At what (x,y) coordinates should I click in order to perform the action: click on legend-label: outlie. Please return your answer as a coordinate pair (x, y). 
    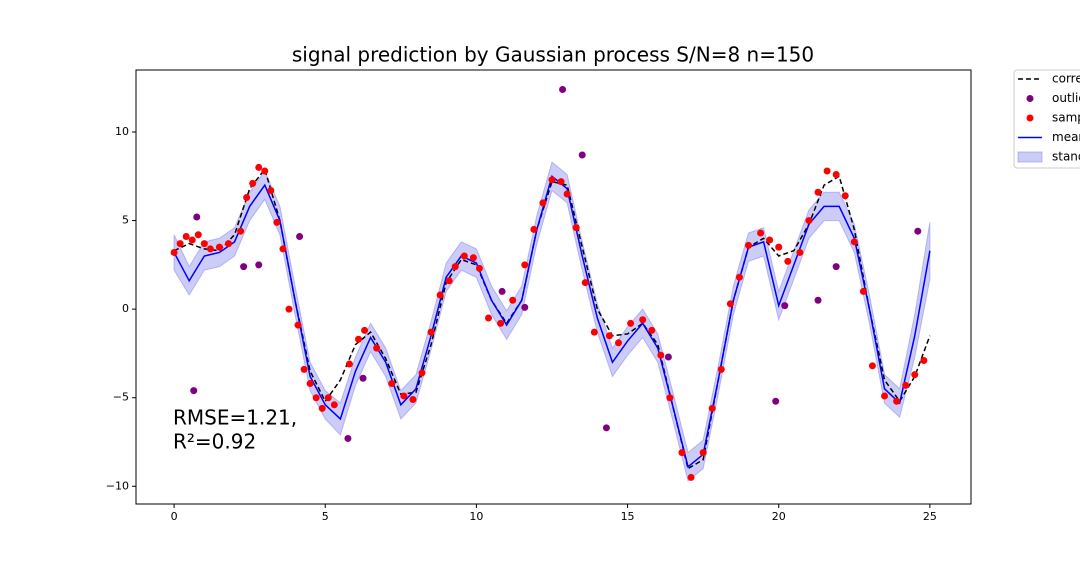
    Looking at the image, I should click on (1066, 98).